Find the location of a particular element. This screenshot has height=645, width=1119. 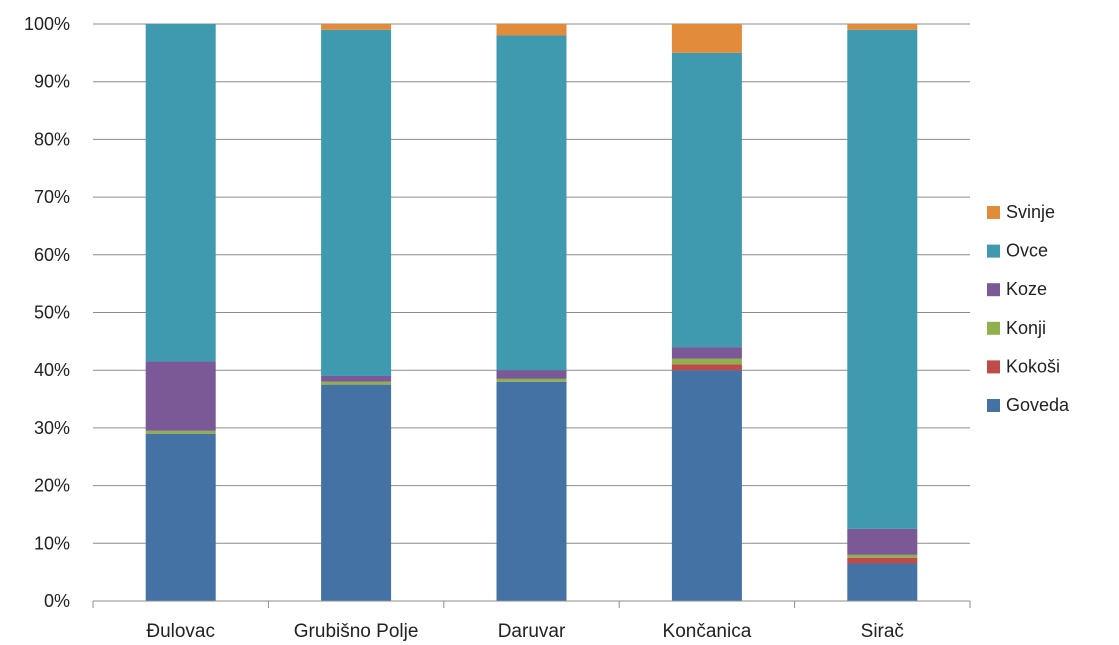

y-tick-label: 70% is located at coordinates (52, 197).